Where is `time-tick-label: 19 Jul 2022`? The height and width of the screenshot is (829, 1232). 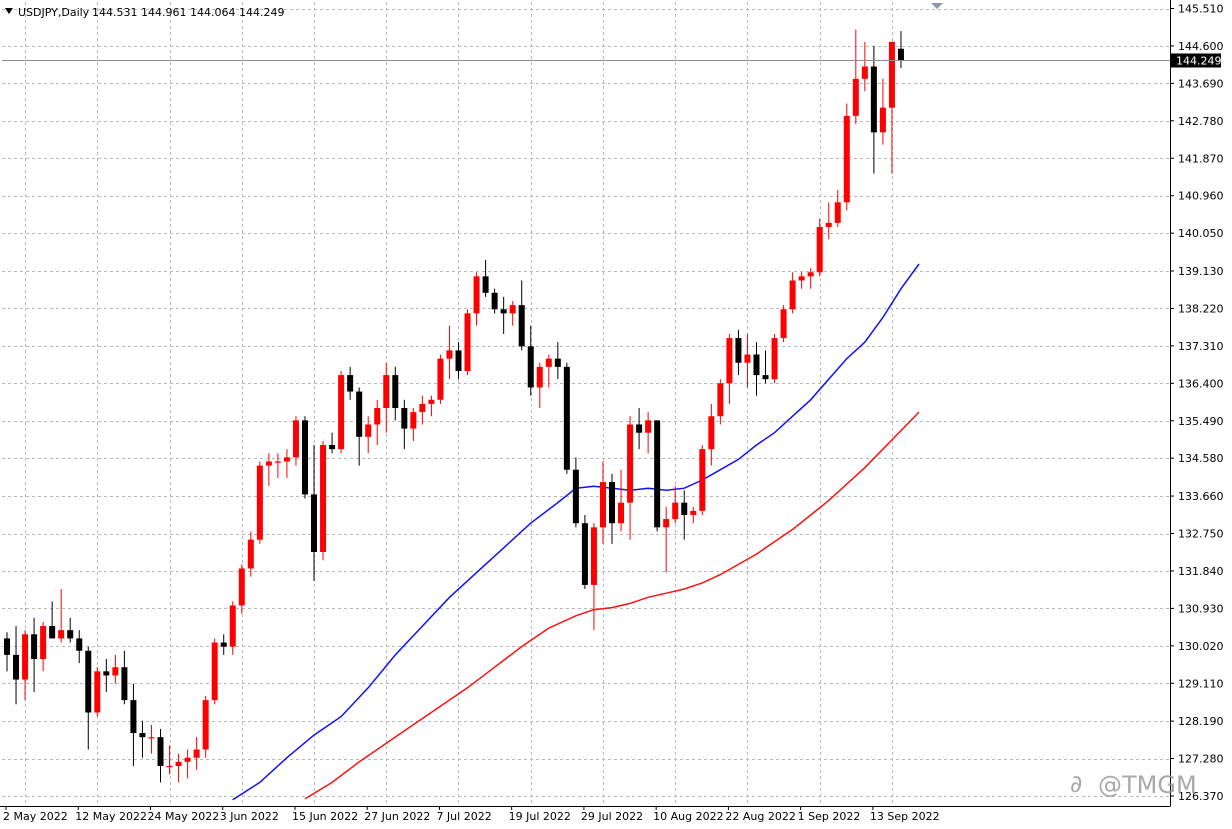
time-tick-label: 19 Jul 2022 is located at coordinates (540, 816).